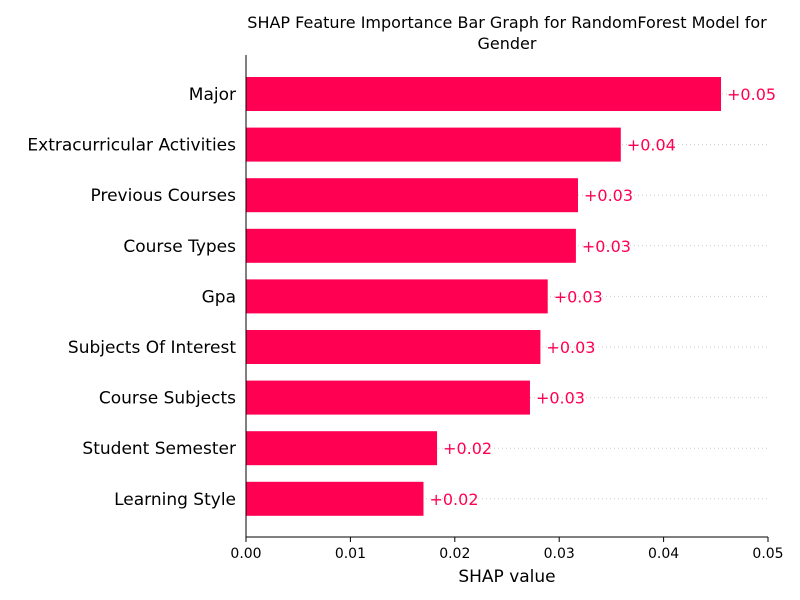 The height and width of the screenshot is (600, 800). What do you see at coordinates (212, 95) in the screenshot?
I see `feature-label: Major` at bounding box center [212, 95].